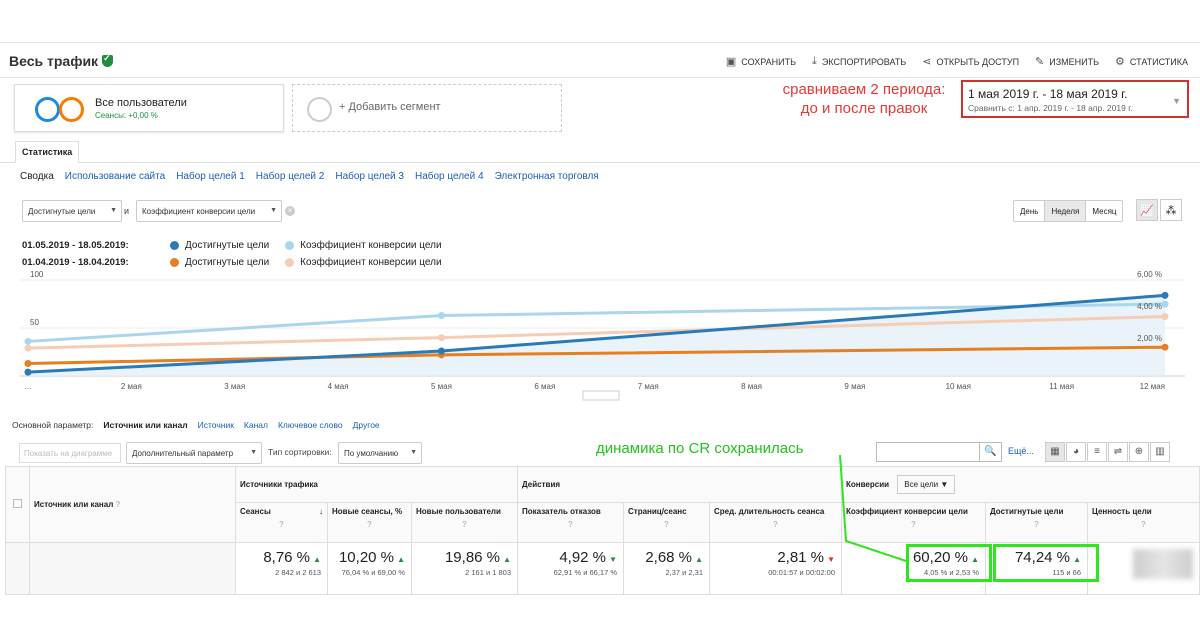 The width and height of the screenshot is (1200, 630). Describe the element at coordinates (47, 152) in the screenshot. I see `tab-statistics: Статистика` at that location.